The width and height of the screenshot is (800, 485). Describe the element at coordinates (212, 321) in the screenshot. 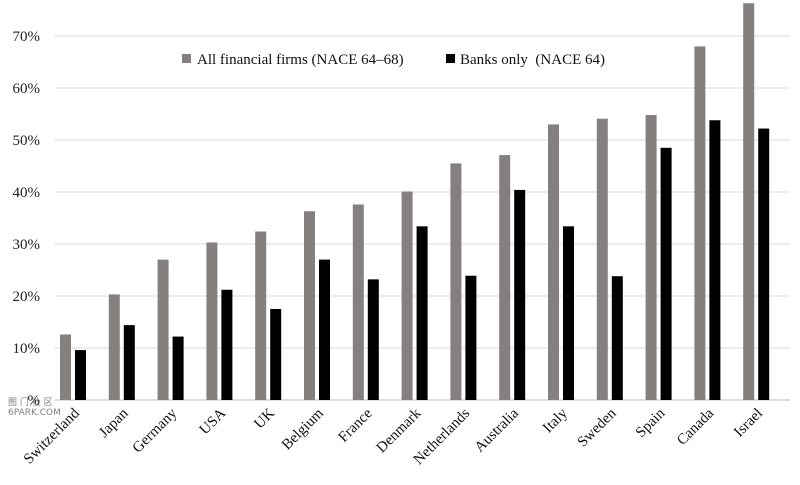

I see `bar-all-financial-usa` at that location.